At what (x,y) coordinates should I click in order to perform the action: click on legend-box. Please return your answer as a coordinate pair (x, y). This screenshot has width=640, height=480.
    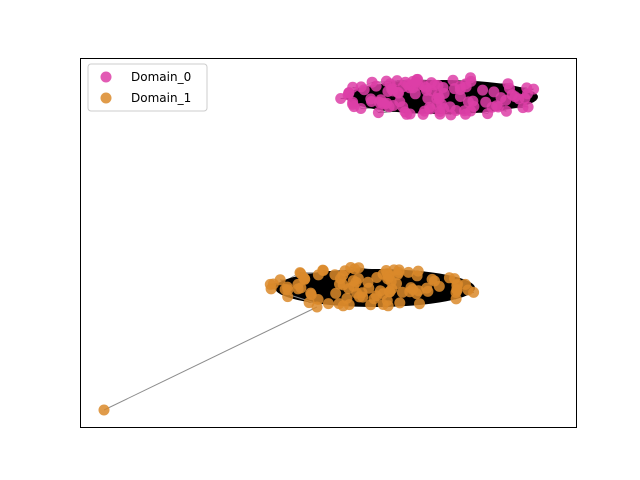
    Looking at the image, I should click on (147, 87).